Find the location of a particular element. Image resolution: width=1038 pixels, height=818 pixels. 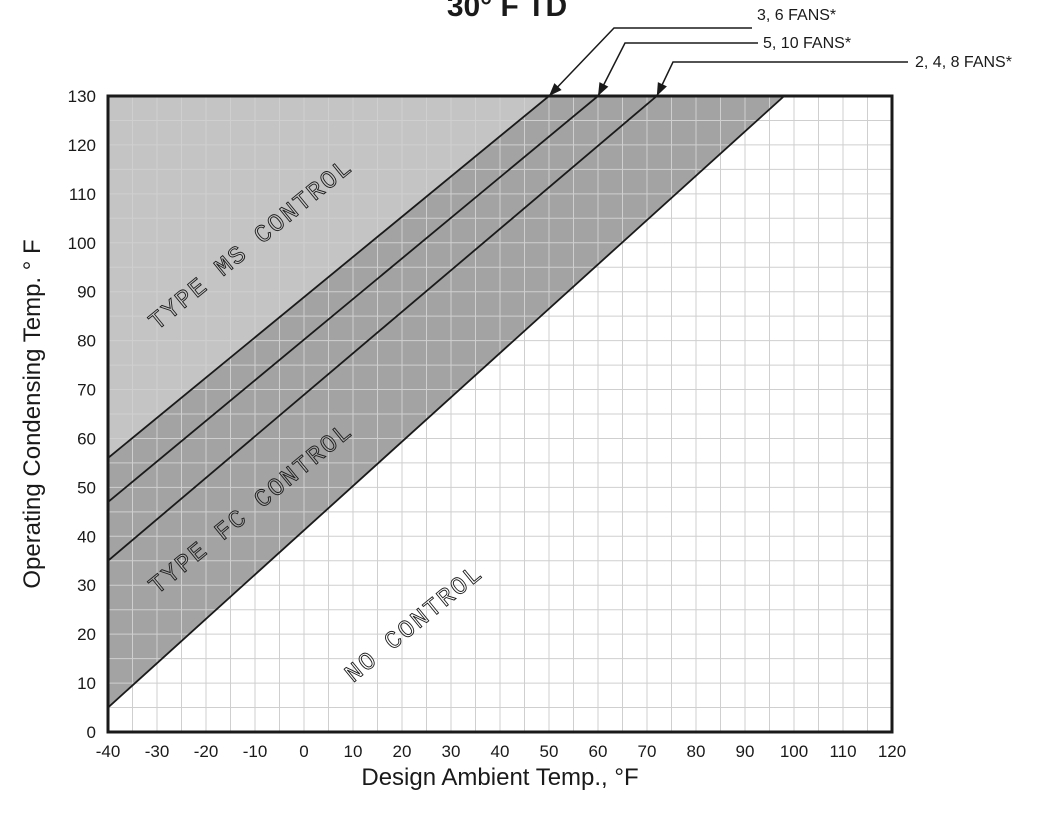

x-tick-label: -30 is located at coordinates (157, 751).